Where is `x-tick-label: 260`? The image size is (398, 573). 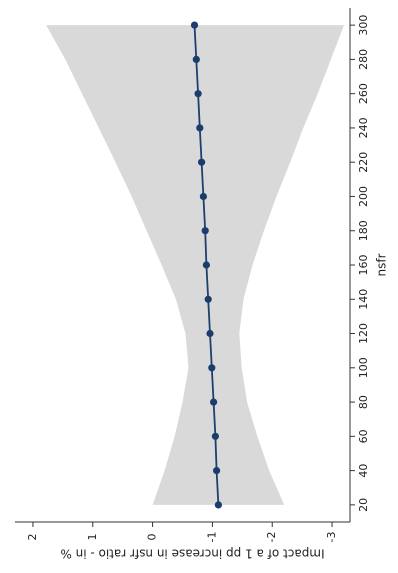 x-tick-label: 260 is located at coordinates (363, 93).